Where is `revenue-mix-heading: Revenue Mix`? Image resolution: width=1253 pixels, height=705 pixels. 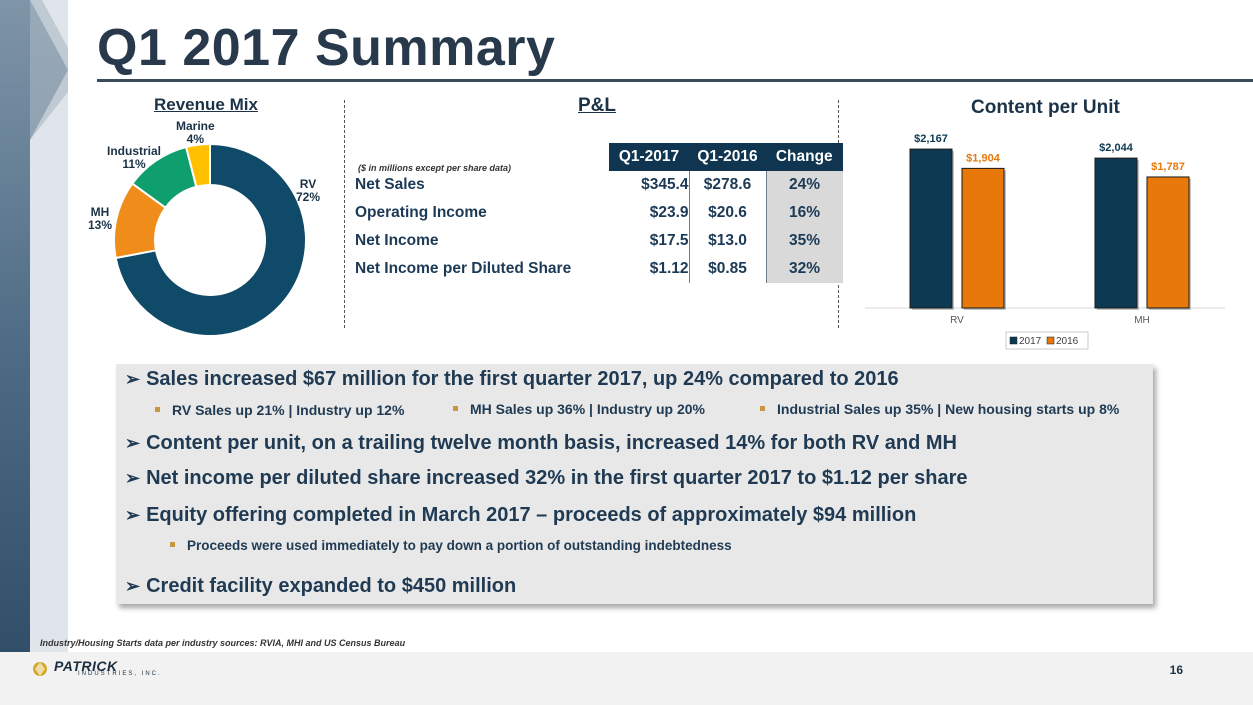 revenue-mix-heading: Revenue Mix is located at coordinates (206, 104).